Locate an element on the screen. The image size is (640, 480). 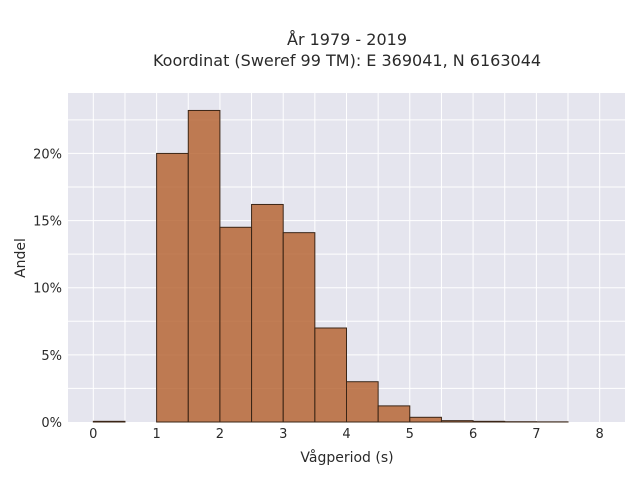
x-tick-label: 4 is located at coordinates (346, 434).